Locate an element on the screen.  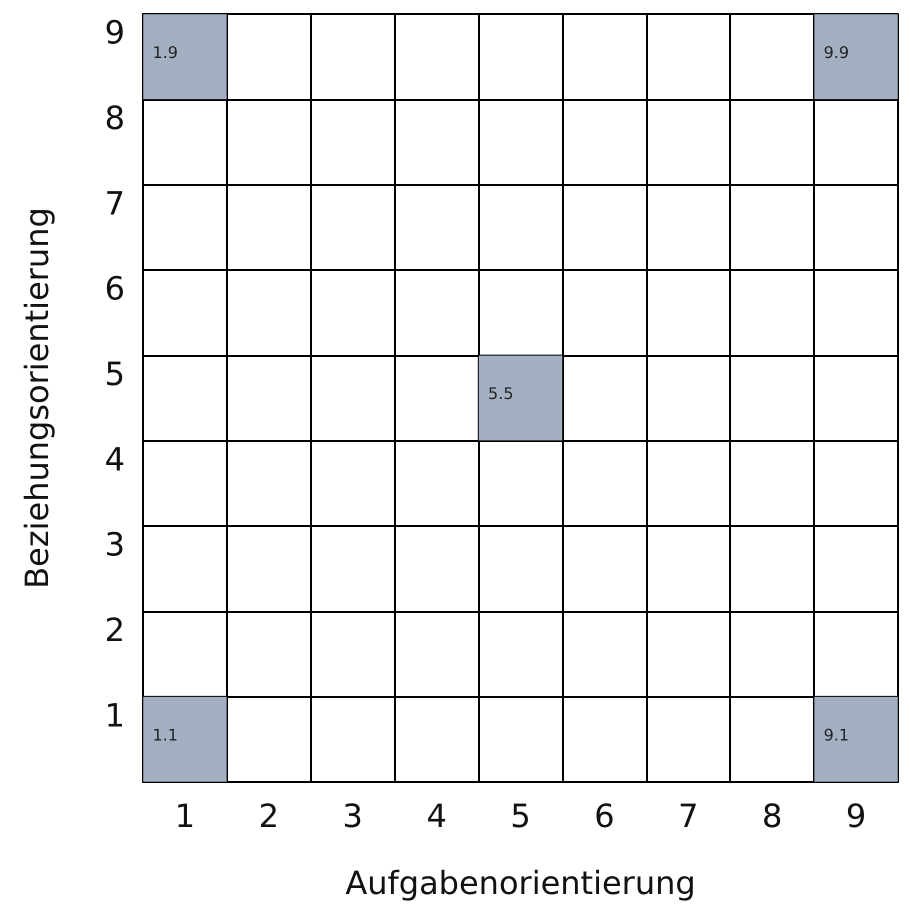
data-label: 5.5 is located at coordinates (501, 394).